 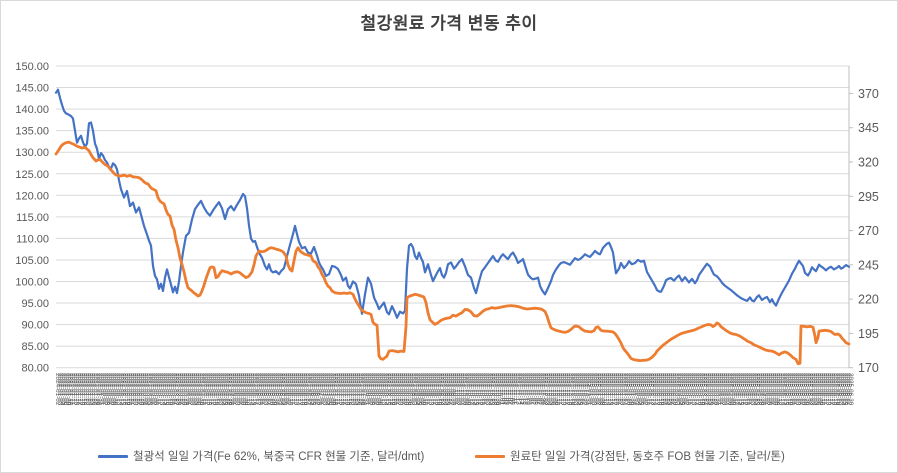 I want to click on svg-text: 2024-03-19, so click(x=169, y=389).